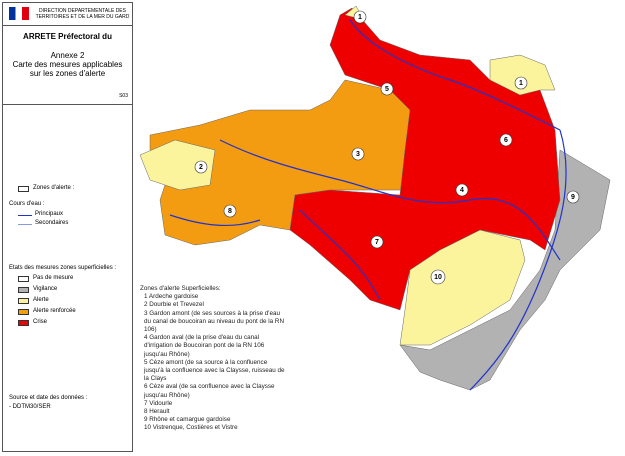 The height and width of the screenshot is (456, 625). What do you see at coordinates (358, 154) in the screenshot?
I see `zone-number: 3` at bounding box center [358, 154].